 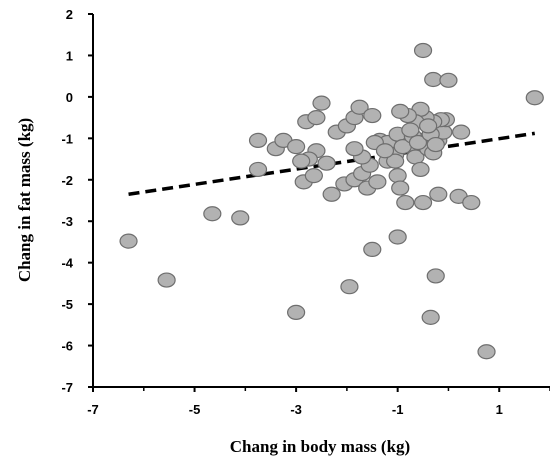 I want to click on x-tick-label: -3, so click(x=296, y=409).